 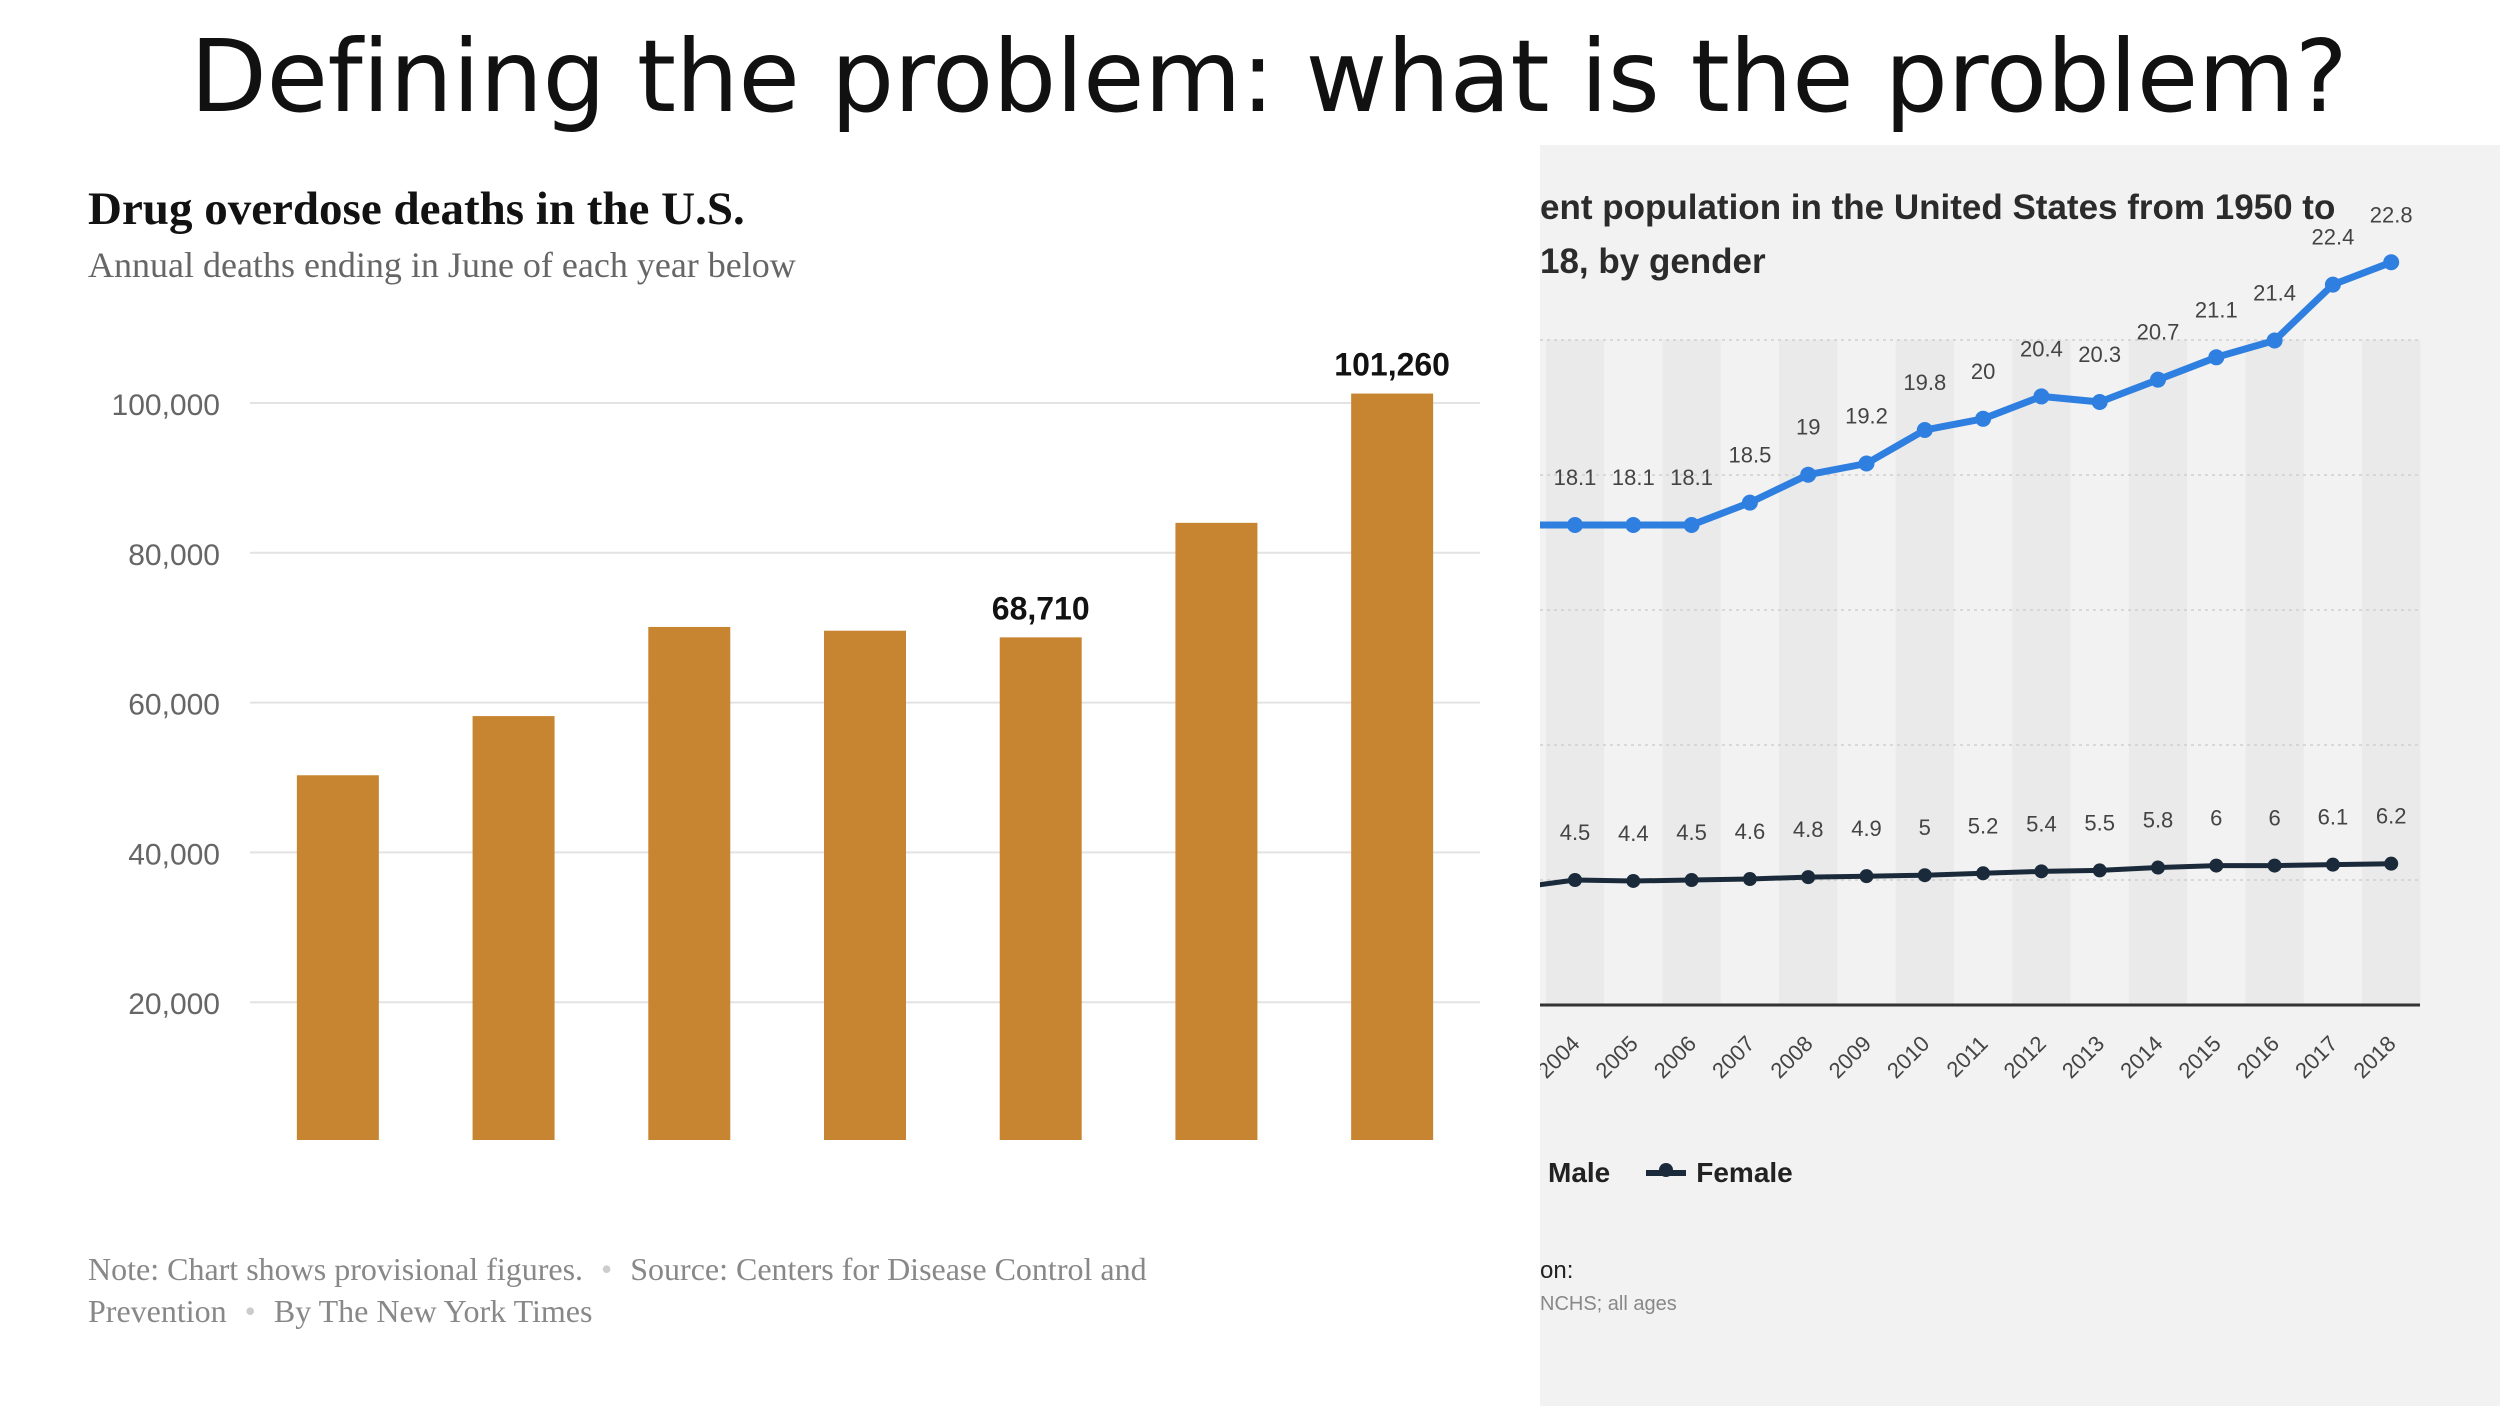 What do you see at coordinates (2316, 1057) in the screenshot?
I see `x-tick-label: 2017` at bounding box center [2316, 1057].